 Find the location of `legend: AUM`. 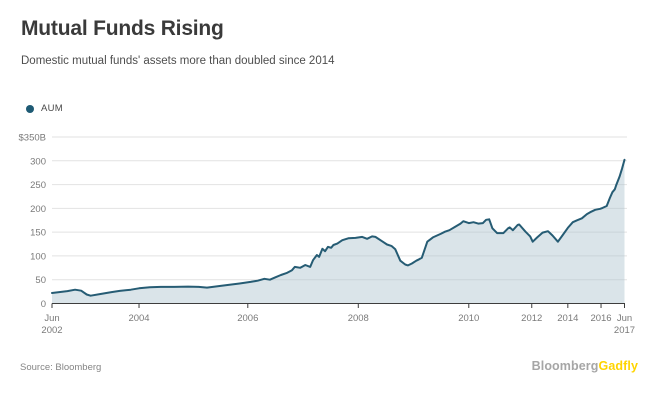

legend: AUM is located at coordinates (44, 108).